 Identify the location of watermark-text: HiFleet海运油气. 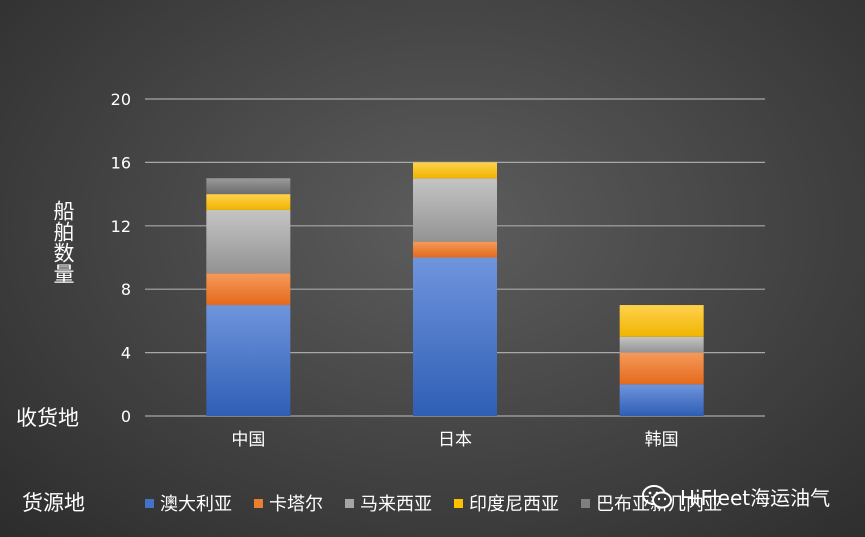
(755, 498).